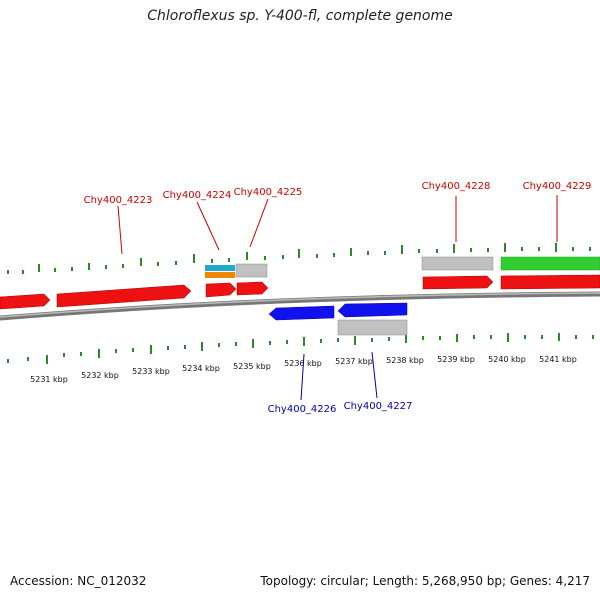 The image size is (600, 600). I want to click on pseudogene-c, so click(372, 327).